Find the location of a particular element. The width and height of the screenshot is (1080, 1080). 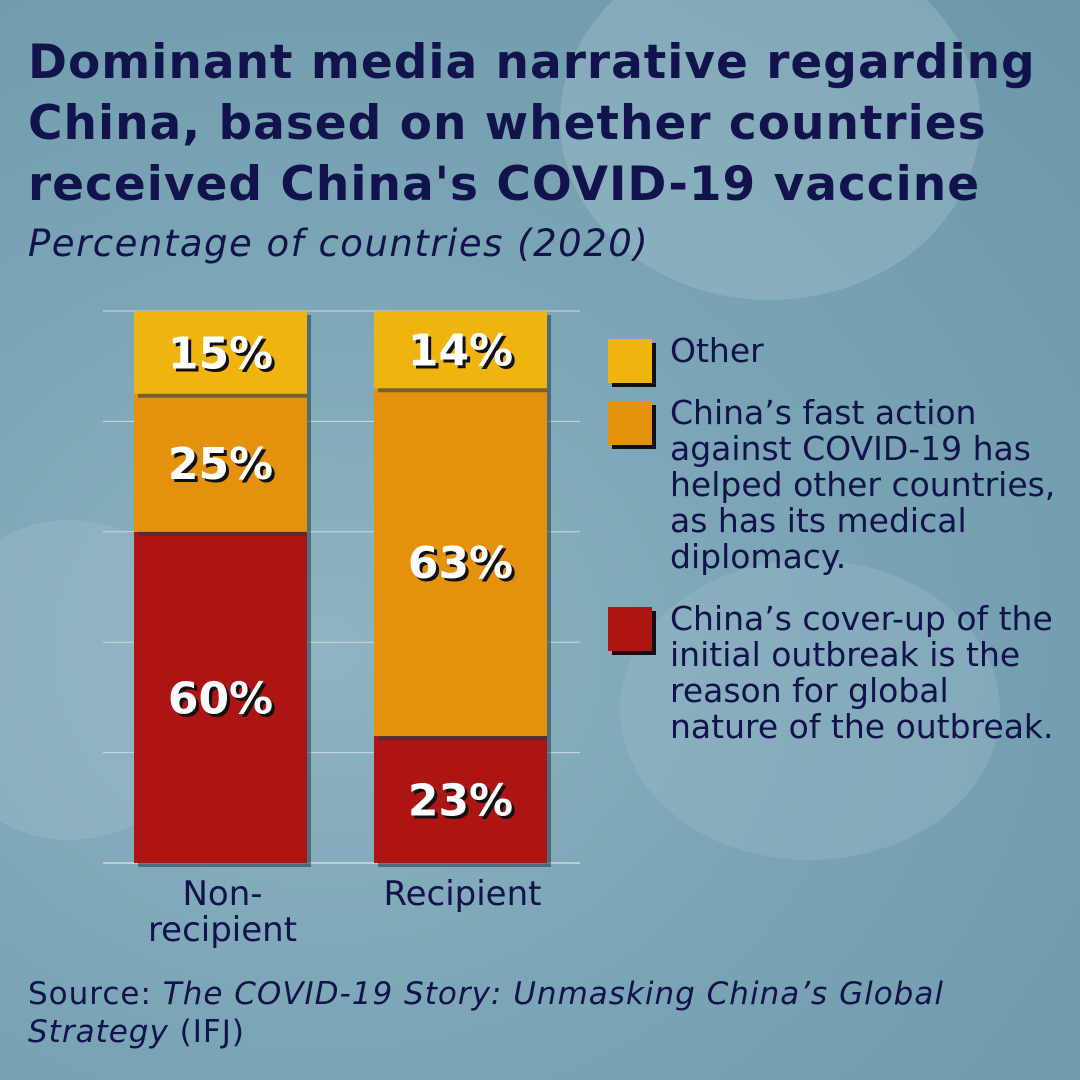

data-label-shadow: 25% is located at coordinates (223, 467).